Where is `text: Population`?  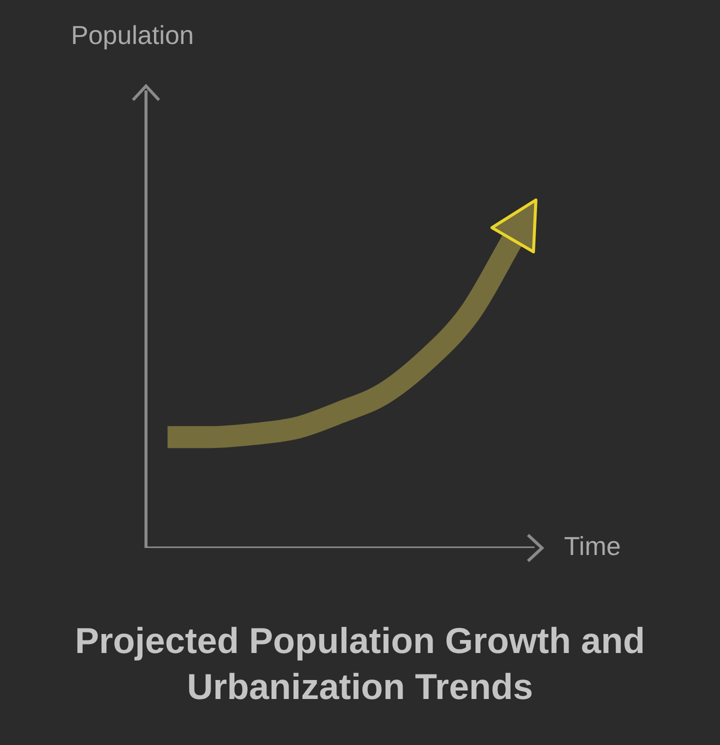 text: Population is located at coordinates (132, 35).